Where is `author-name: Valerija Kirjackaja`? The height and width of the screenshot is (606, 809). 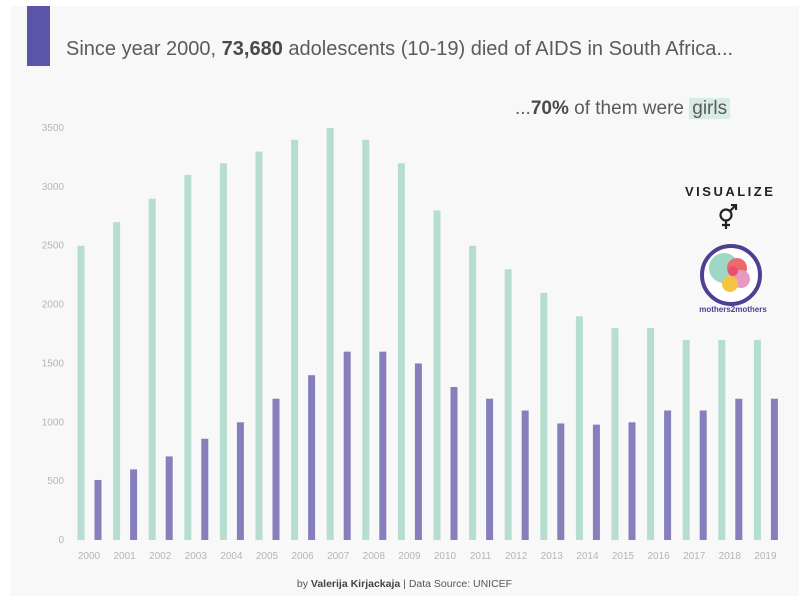 author-name: Valerija Kirjackaja is located at coordinates (355, 584).